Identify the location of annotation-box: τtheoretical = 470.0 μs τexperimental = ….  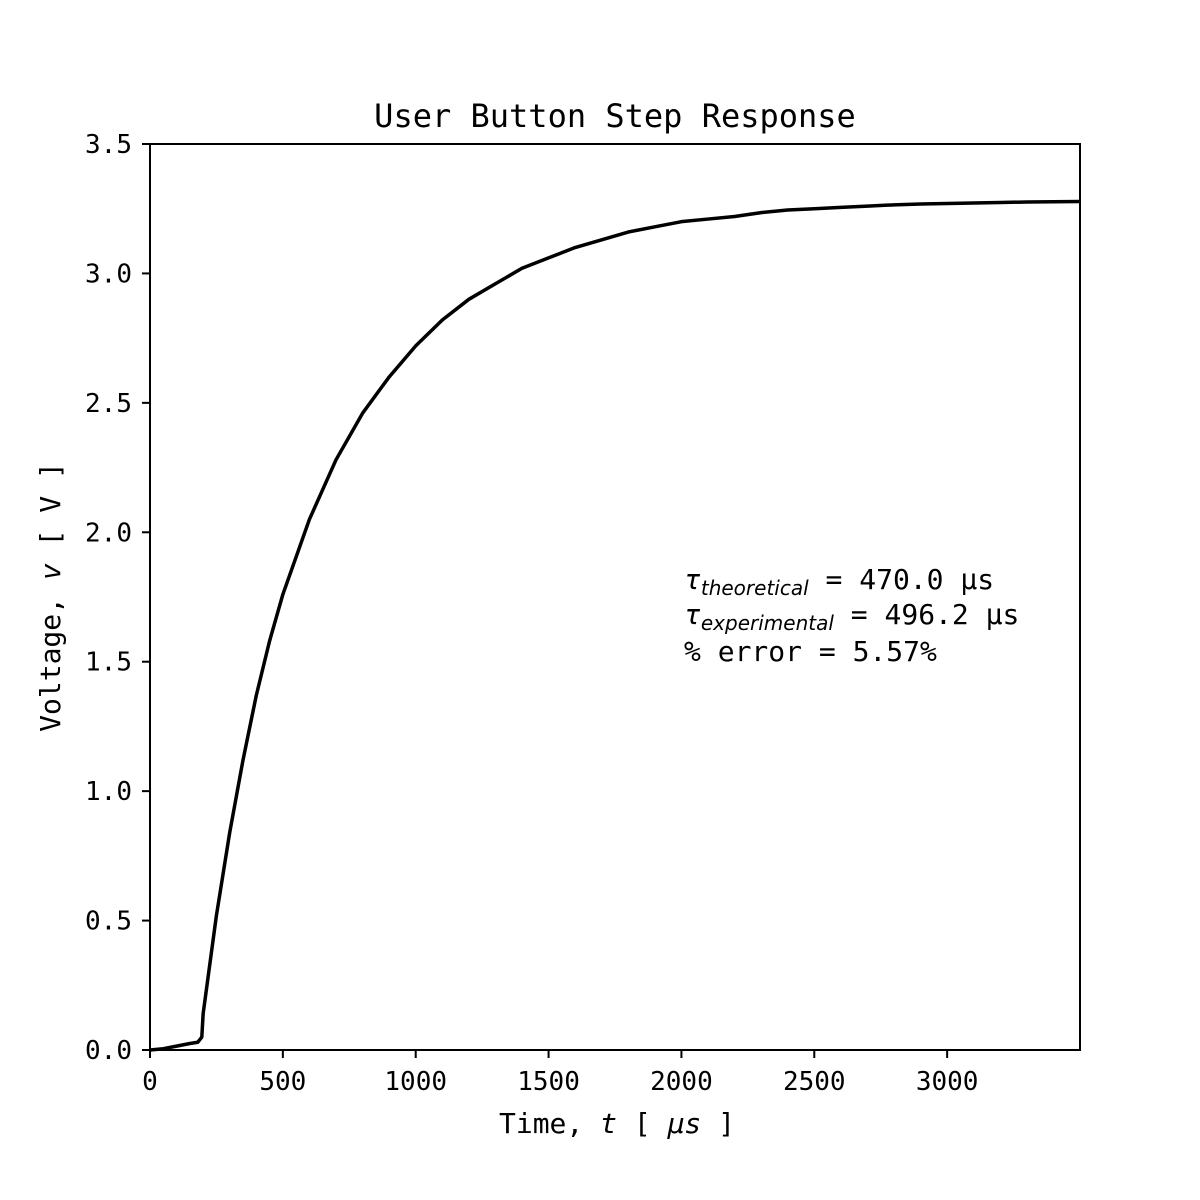
(851, 615).